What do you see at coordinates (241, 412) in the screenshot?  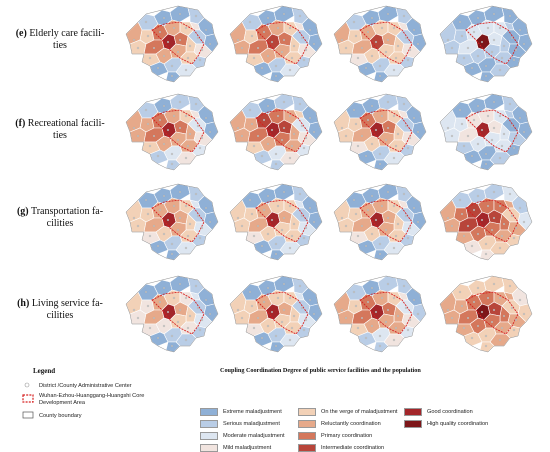 I see `legend-class-item: Extreme maladjustment` at bounding box center [241, 412].